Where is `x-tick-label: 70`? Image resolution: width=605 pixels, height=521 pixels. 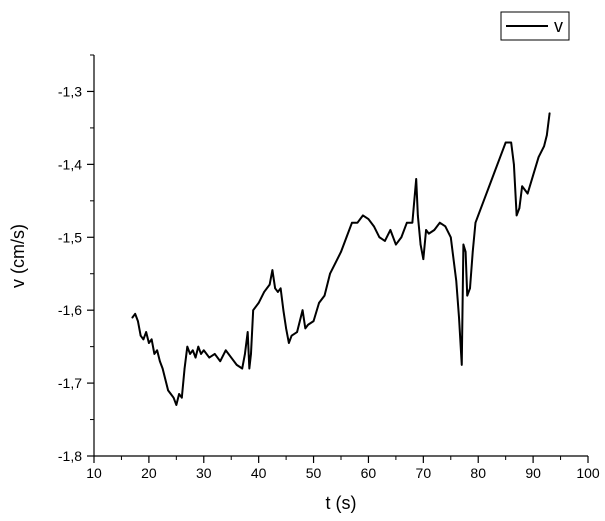
x-tick-label: 70 is located at coordinates (424, 473).